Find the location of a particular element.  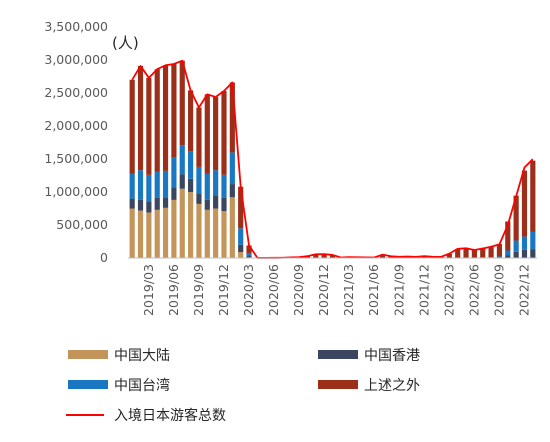

y-tick-label: 1,500,000 is located at coordinates (76, 158).